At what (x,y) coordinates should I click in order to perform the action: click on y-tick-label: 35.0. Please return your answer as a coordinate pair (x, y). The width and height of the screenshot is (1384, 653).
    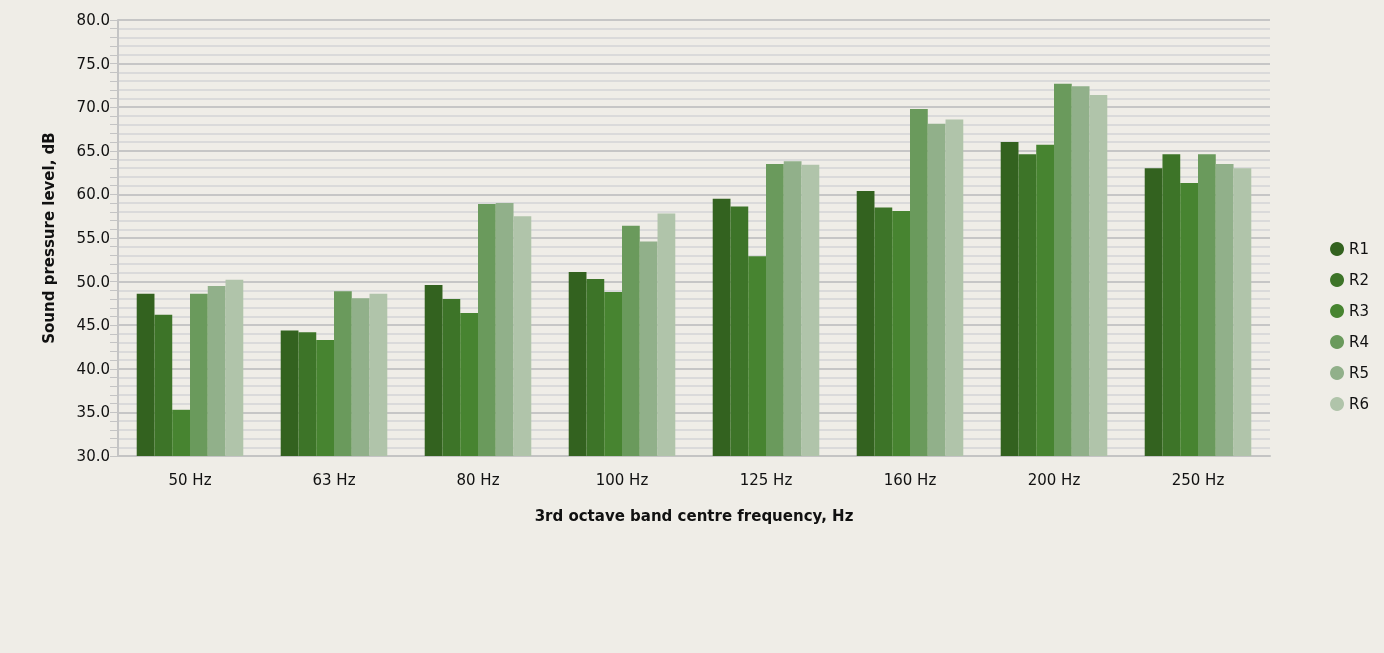
    Looking at the image, I should click on (93, 412).